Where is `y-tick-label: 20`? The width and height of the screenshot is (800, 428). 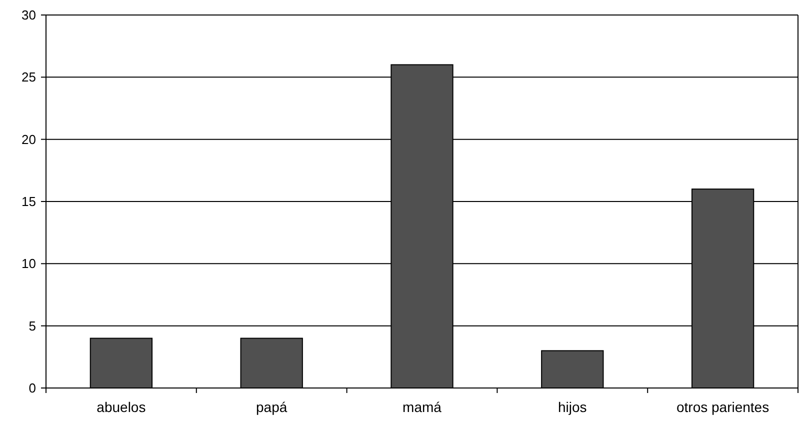 y-tick-label: 20 is located at coordinates (29, 139).